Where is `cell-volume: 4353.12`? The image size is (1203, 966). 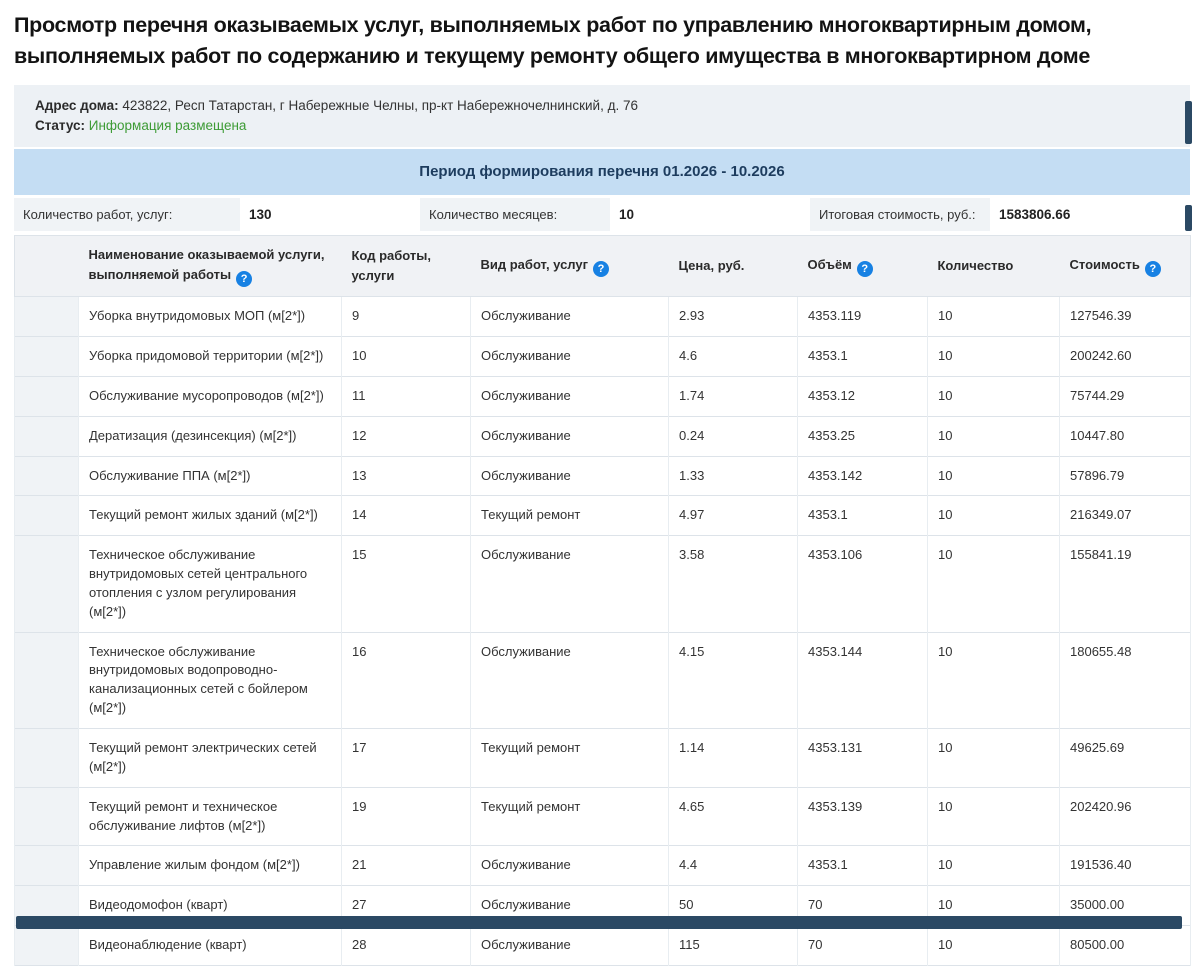
cell-volume: 4353.12 is located at coordinates (862, 396).